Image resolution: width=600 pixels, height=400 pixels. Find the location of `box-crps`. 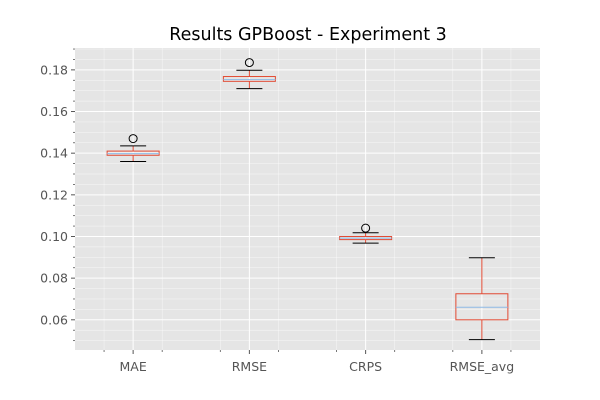

box-crps is located at coordinates (366, 233).